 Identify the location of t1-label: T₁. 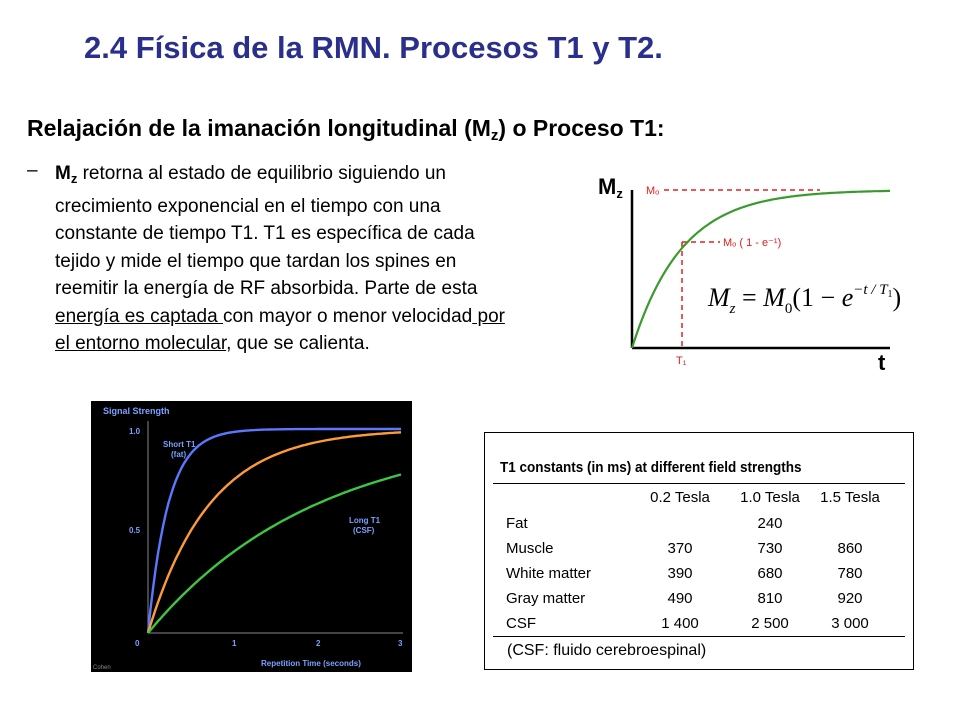
(681, 361).